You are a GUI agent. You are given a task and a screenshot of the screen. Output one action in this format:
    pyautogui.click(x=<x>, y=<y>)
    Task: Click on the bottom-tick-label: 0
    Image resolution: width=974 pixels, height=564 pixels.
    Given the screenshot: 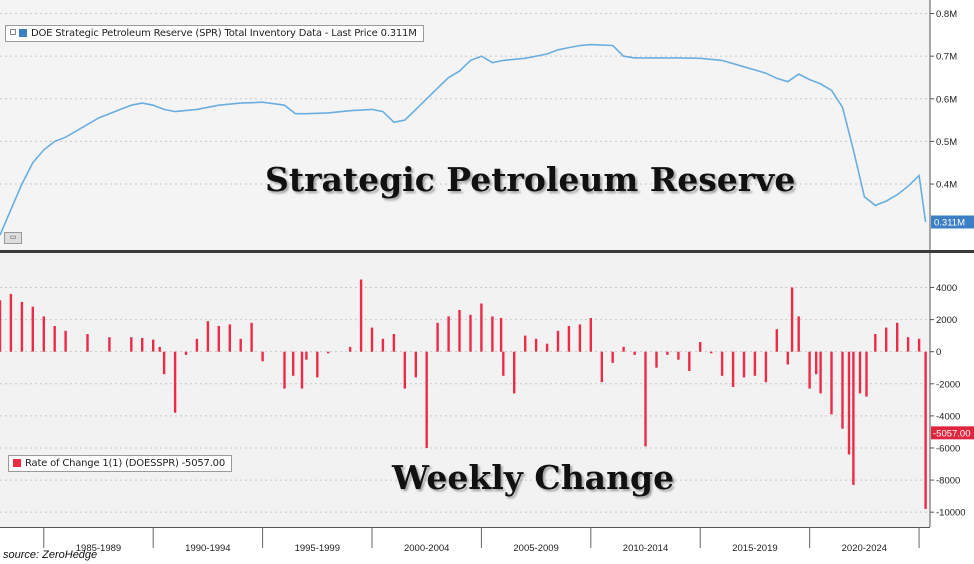 What is the action you would take?
    pyautogui.click(x=938, y=352)
    